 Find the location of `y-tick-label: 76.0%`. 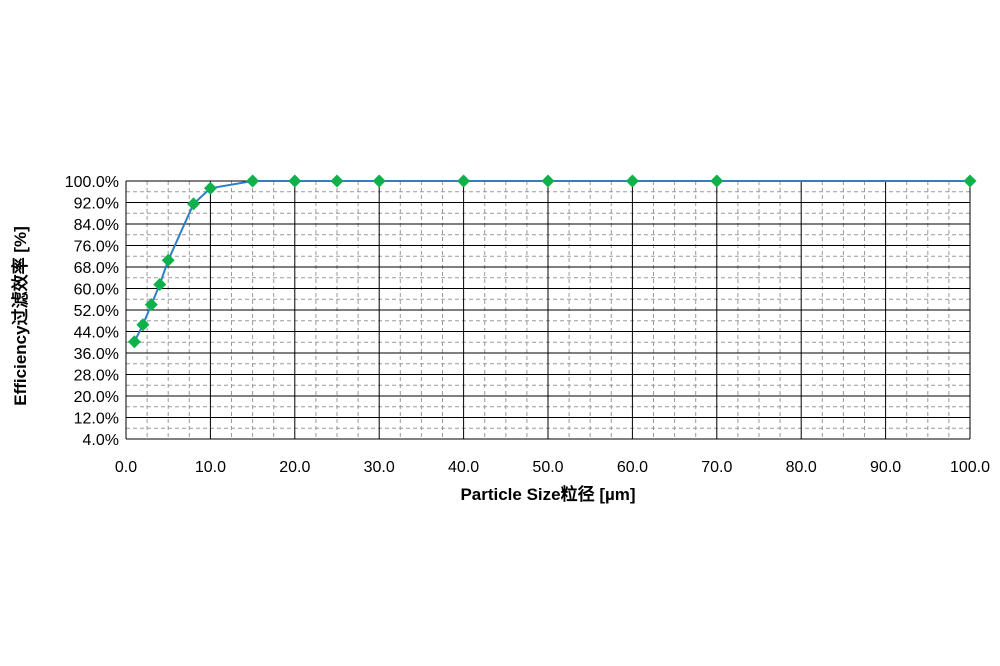

y-tick-label: 76.0% is located at coordinates (96, 247).